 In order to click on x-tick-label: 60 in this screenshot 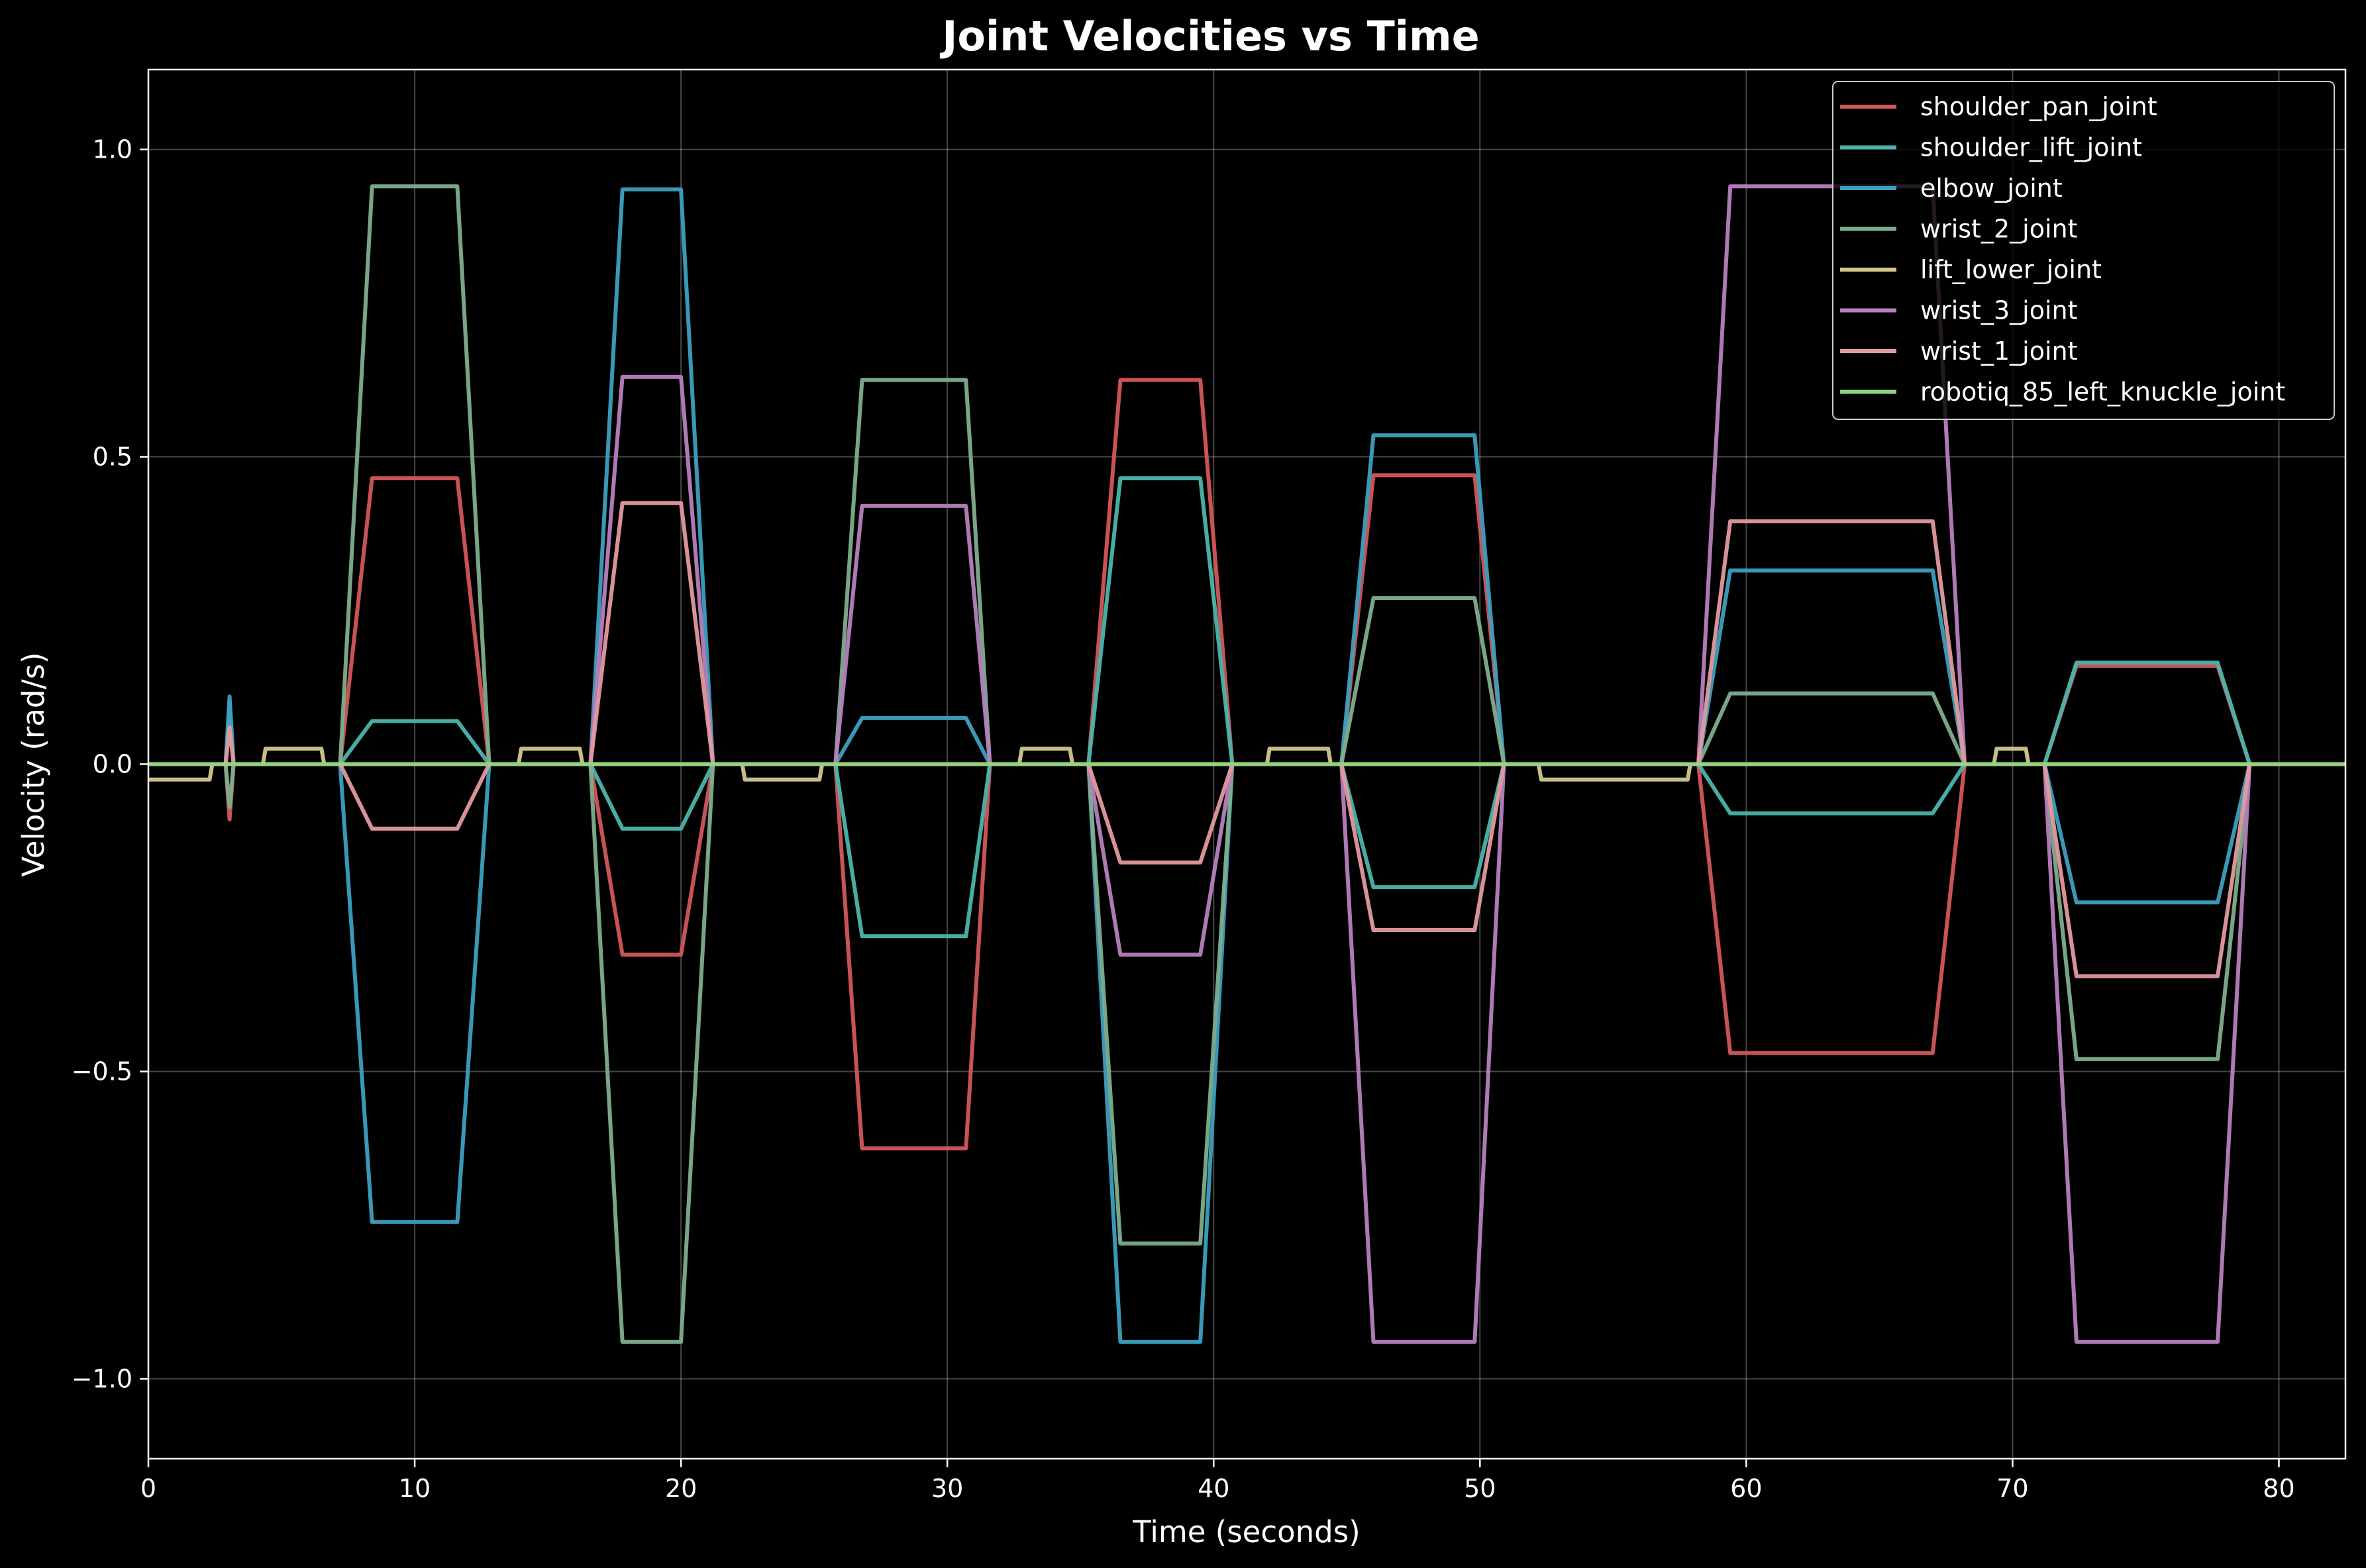, I will do `click(1746, 1488)`.